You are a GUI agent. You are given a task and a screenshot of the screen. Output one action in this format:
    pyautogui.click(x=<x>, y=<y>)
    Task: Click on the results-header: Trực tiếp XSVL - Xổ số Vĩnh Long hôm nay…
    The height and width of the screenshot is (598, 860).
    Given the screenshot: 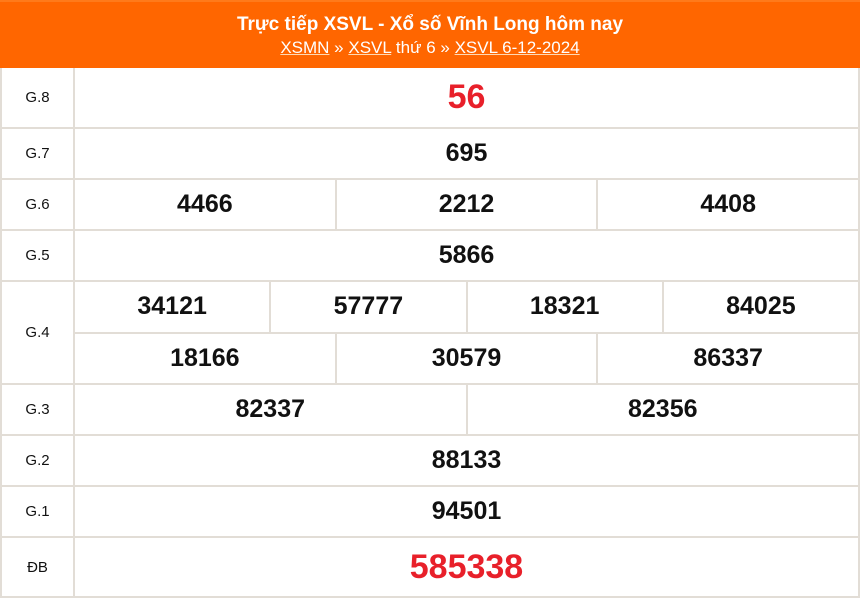 What is the action you would take?
    pyautogui.click(x=430, y=34)
    